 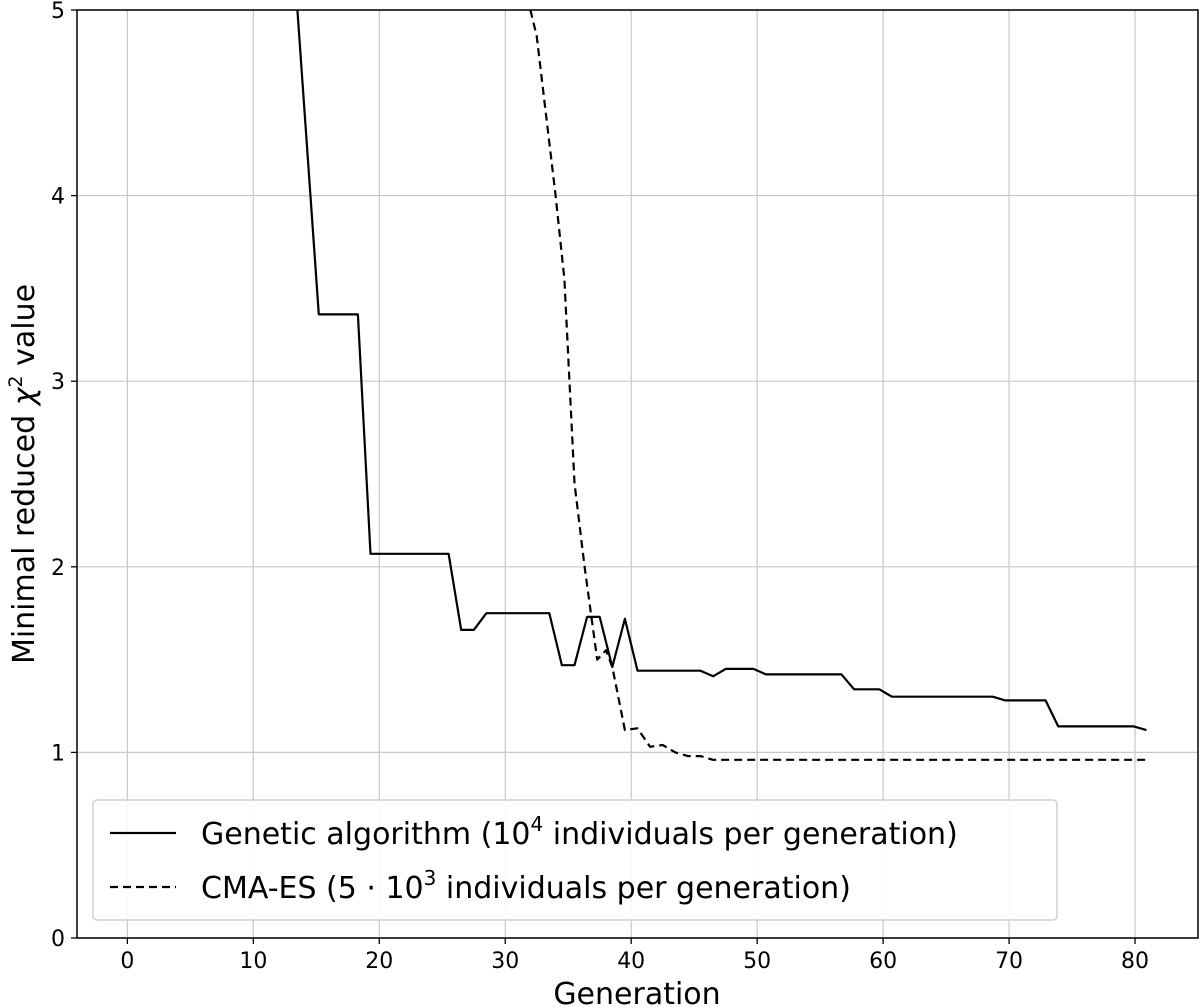 What do you see at coordinates (24, 329) in the screenshot?
I see `y-axis-label-suffix: value` at bounding box center [24, 329].